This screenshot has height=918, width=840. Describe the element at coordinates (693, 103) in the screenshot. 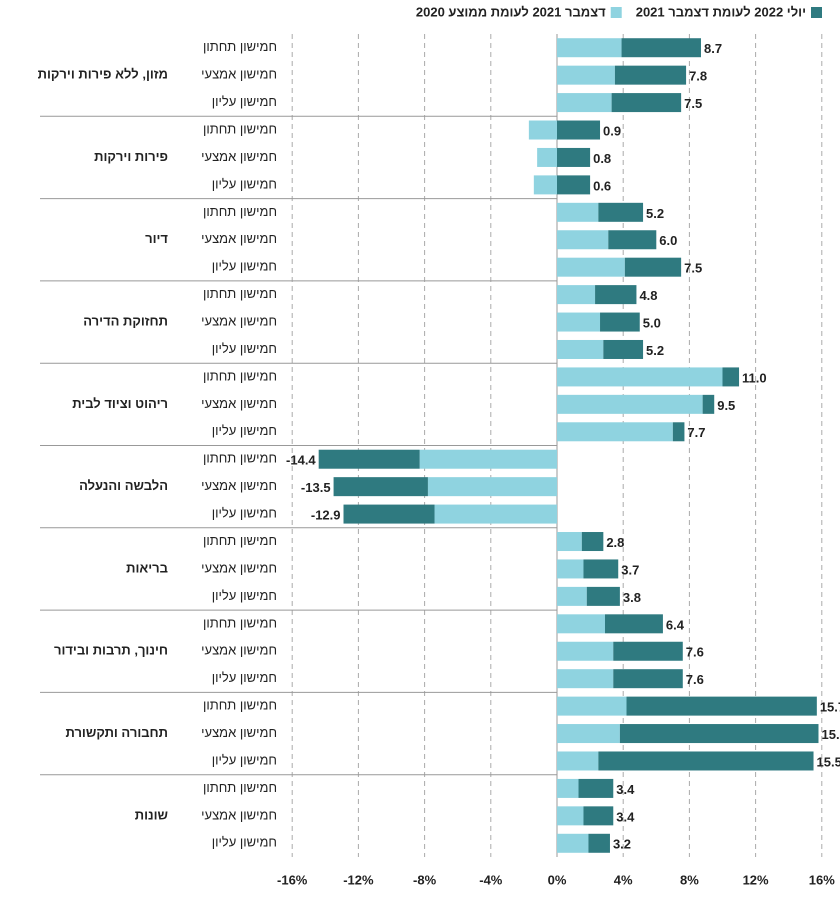

I see `total-label: 7.5` at that location.